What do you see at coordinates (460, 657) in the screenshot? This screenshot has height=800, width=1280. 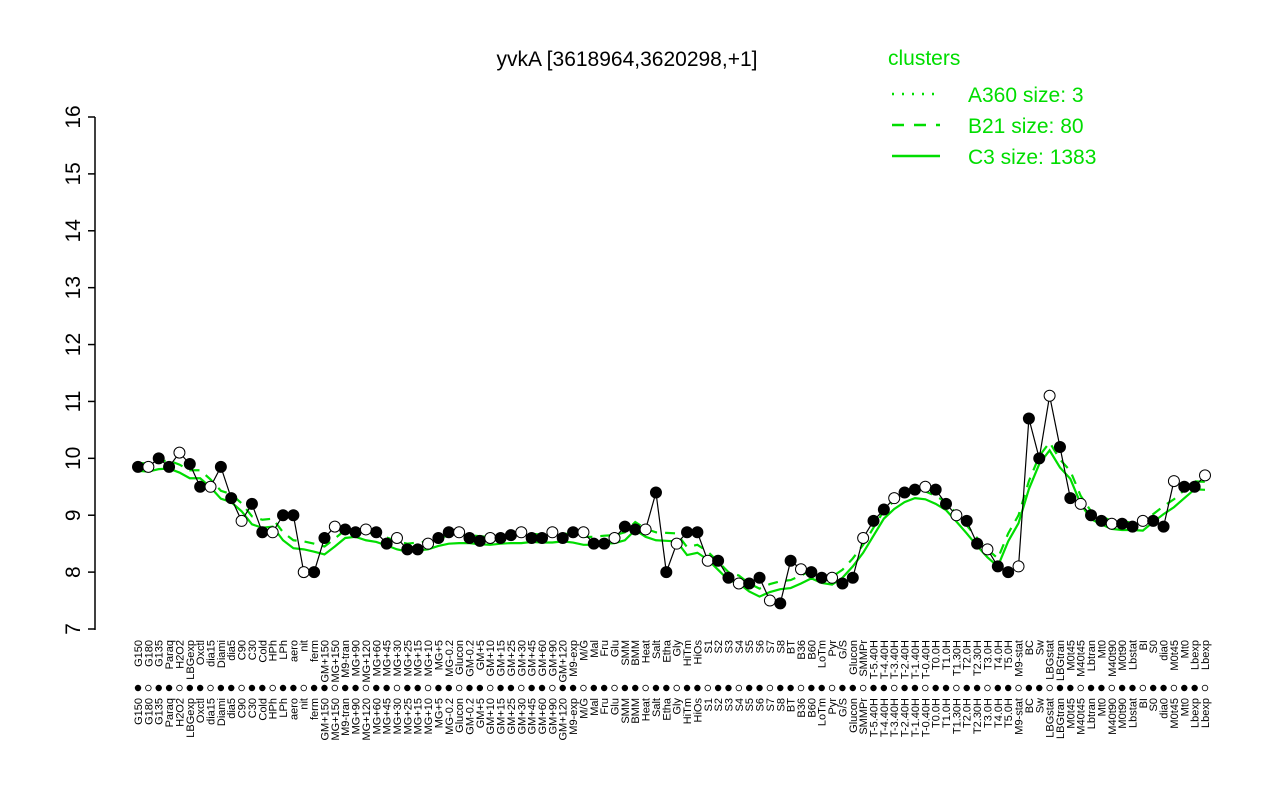 I see `x-tick-label: Glucon` at bounding box center [460, 657].